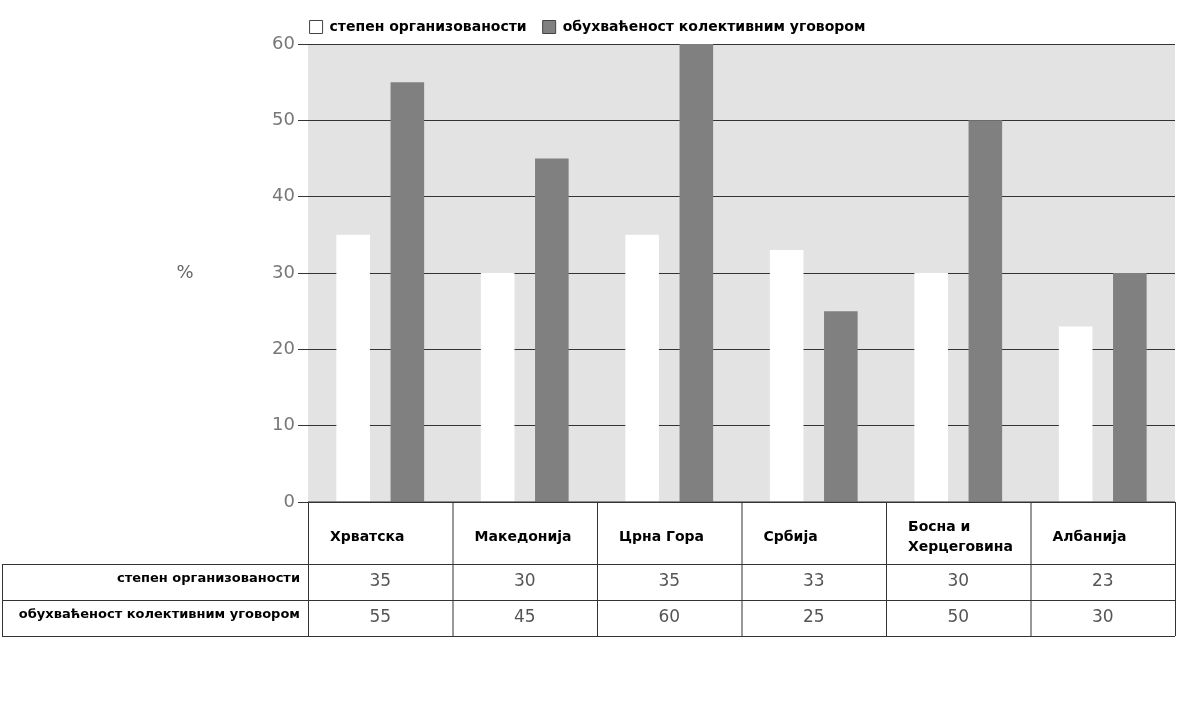 This screenshot has height=704, width=1193. Describe the element at coordinates (790, 535) in the screenshot. I see `x-tick-label: Србија` at that location.